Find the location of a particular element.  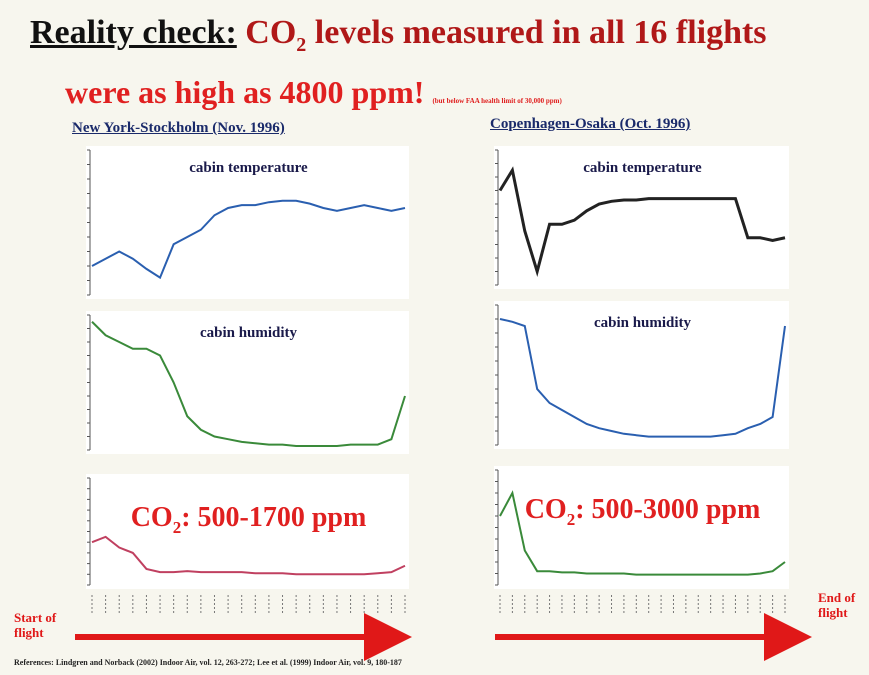

left-header: New York-Stockholm (Nov. 1996) is located at coordinates (178, 128).